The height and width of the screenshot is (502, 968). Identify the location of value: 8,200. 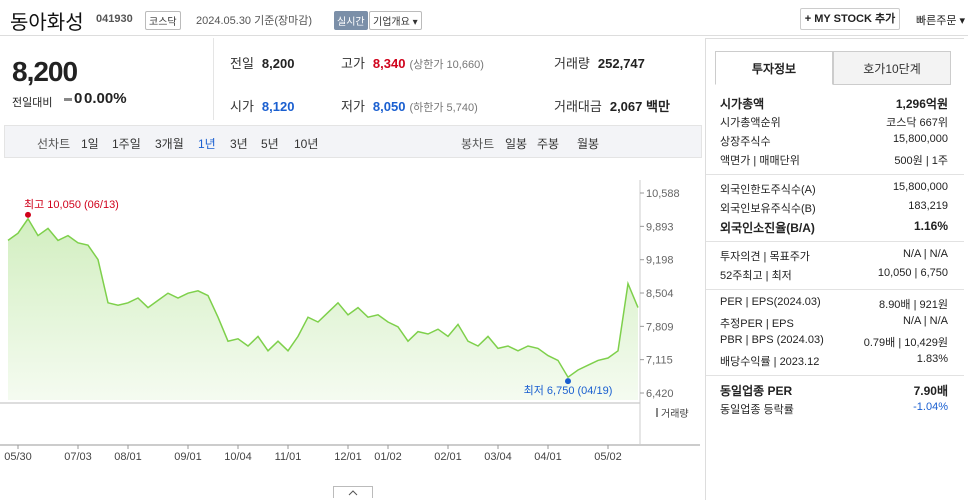
(278, 63).